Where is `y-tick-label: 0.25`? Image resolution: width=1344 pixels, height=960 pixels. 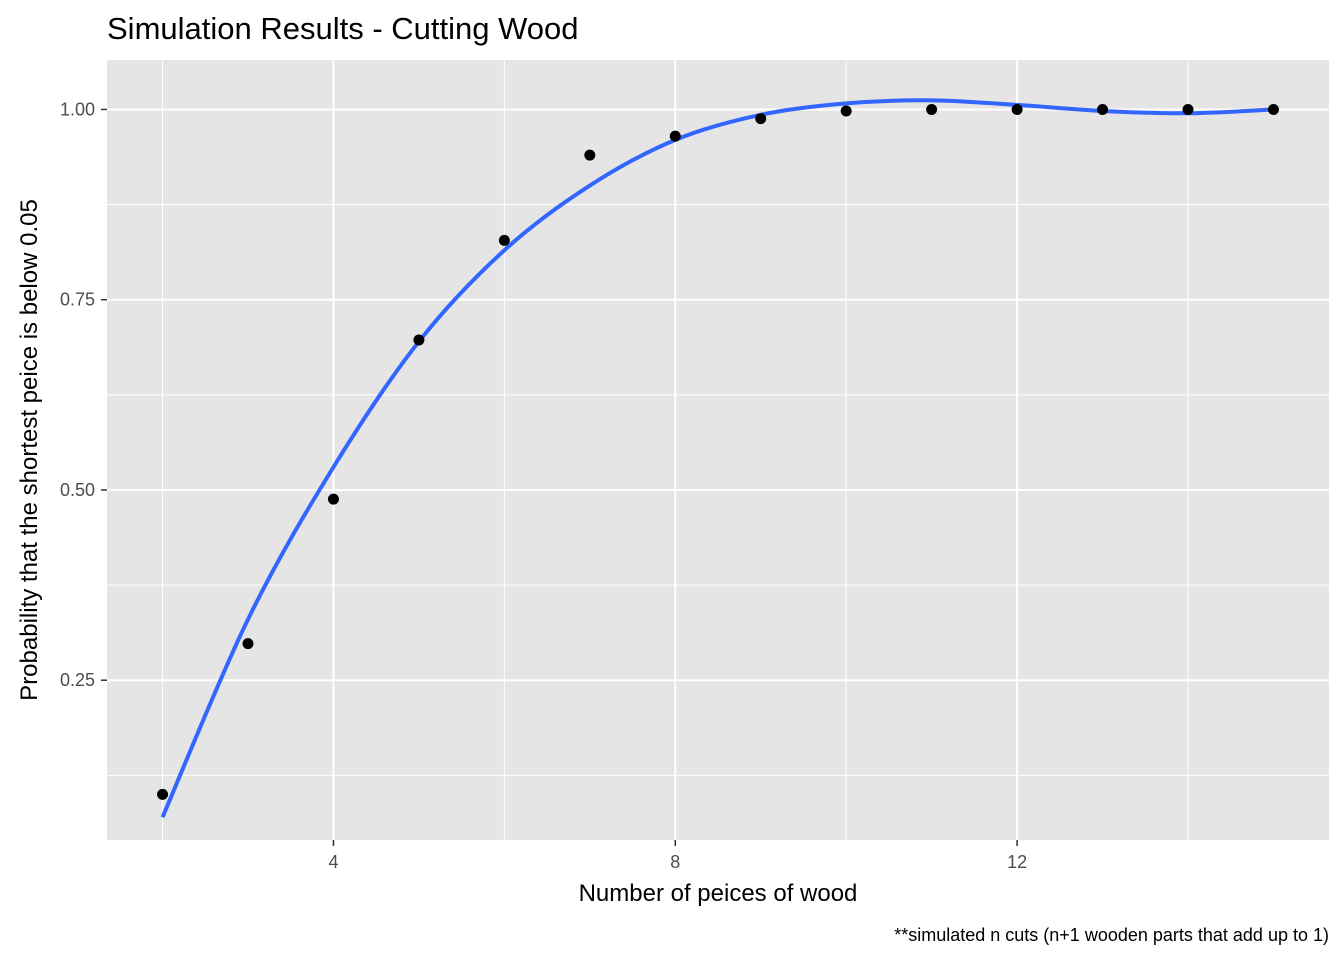 y-tick-label: 0.25 is located at coordinates (77, 680).